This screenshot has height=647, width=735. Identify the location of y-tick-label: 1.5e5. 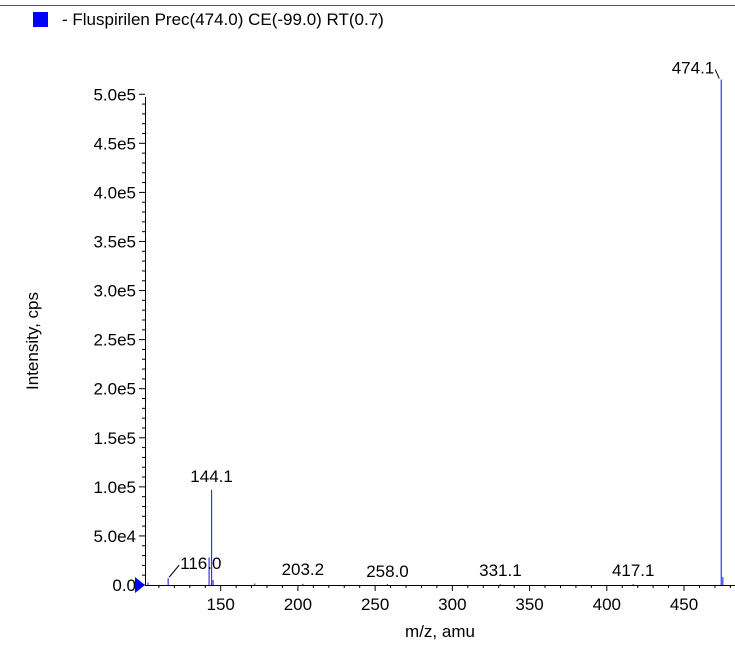
(114, 438).